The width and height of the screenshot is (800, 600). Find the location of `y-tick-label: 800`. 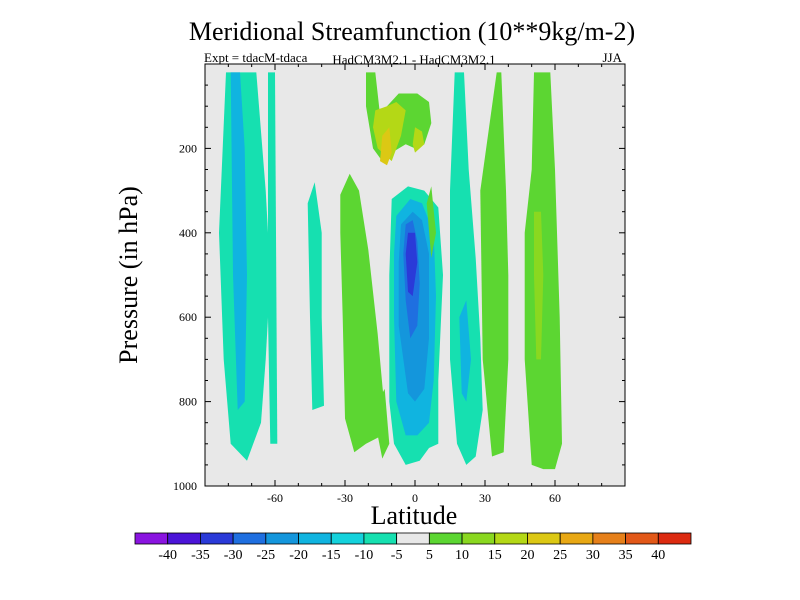

y-tick-label: 800 is located at coordinates (188, 402).